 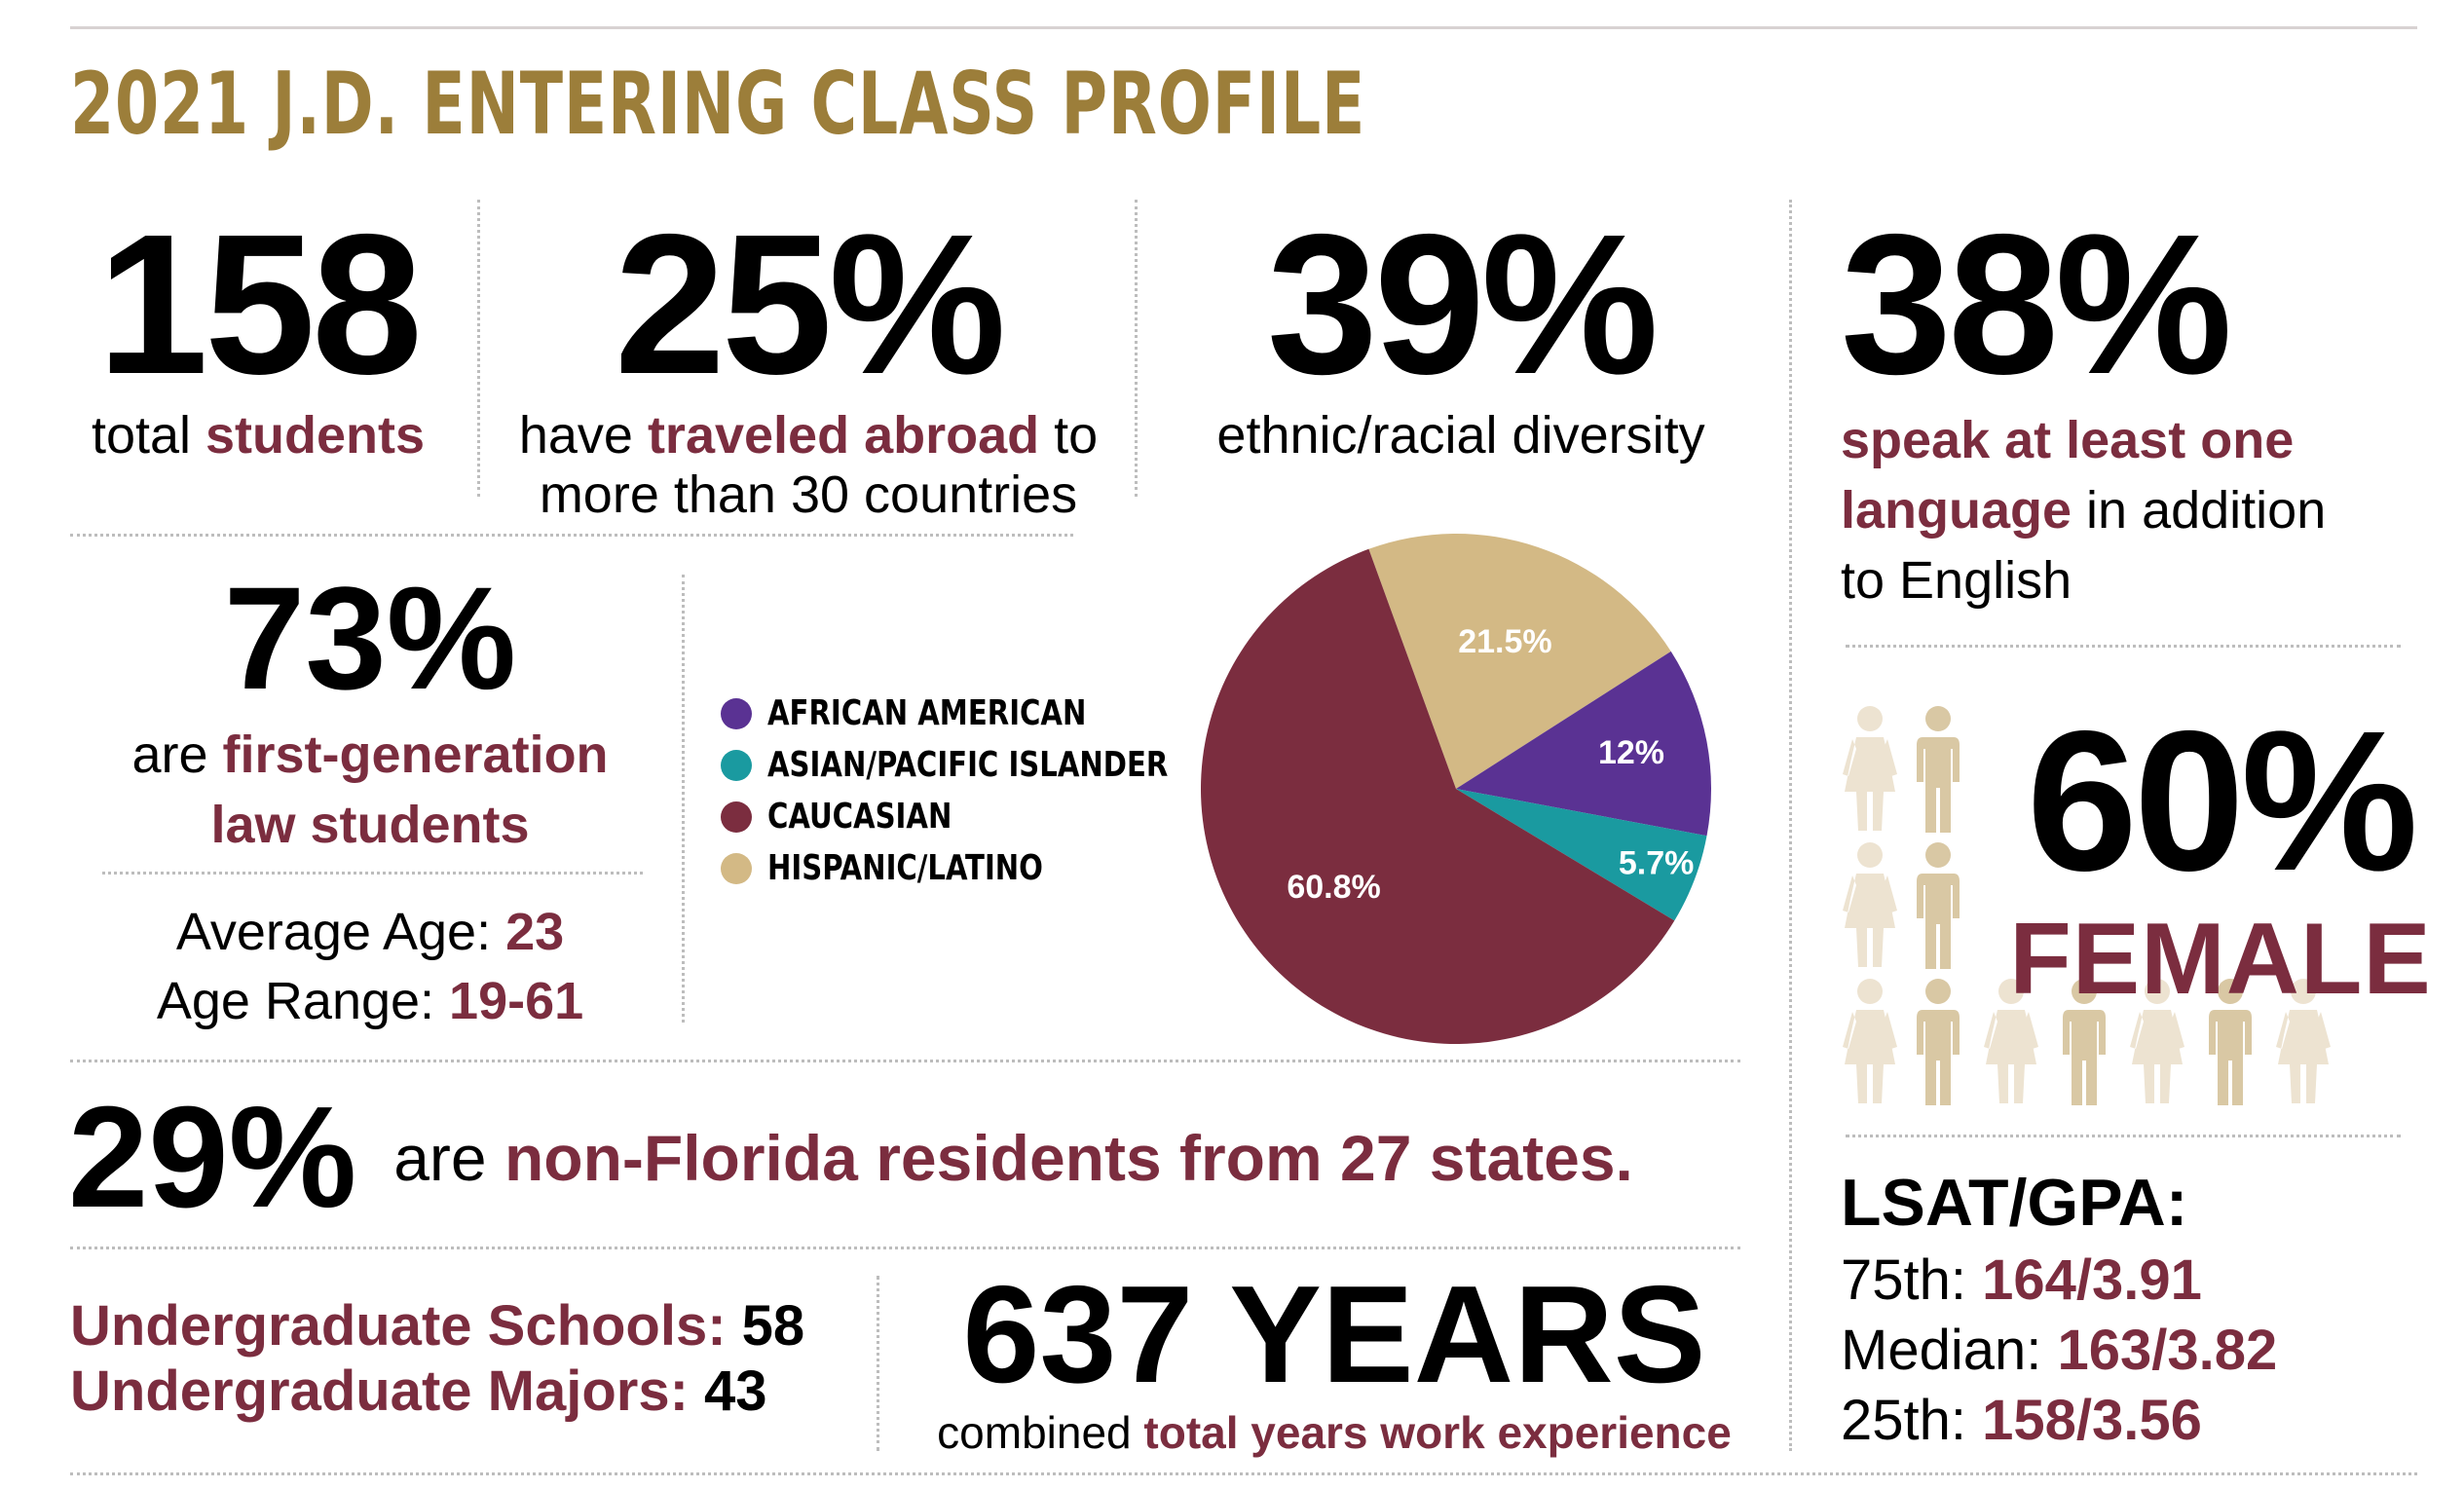 I want to click on legend-label: ASIAN/PACIFIC ISLANDER, so click(x=968, y=765).